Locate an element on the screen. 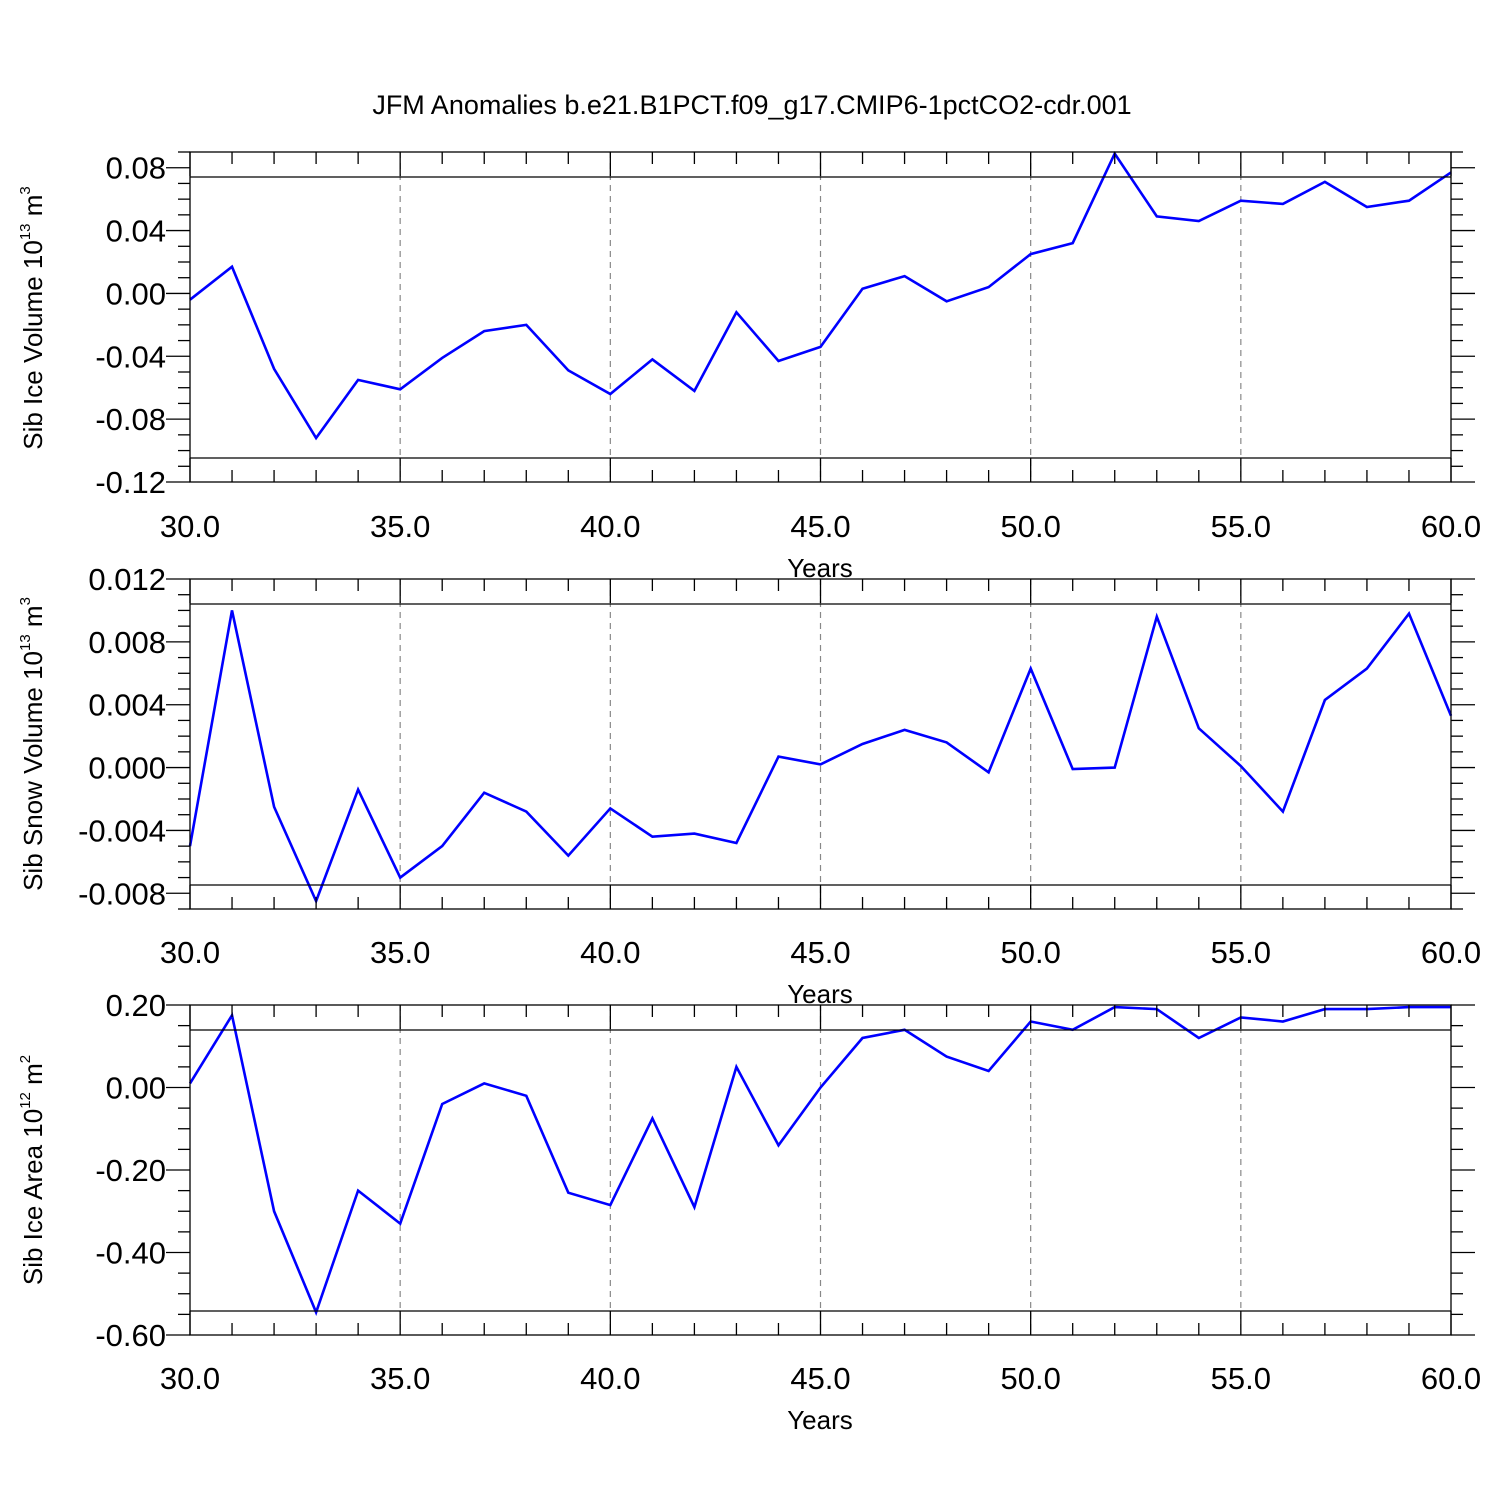 This screenshot has width=1500, height=1500. ice-area-x-tick-label: 30.0 is located at coordinates (190, 1378).